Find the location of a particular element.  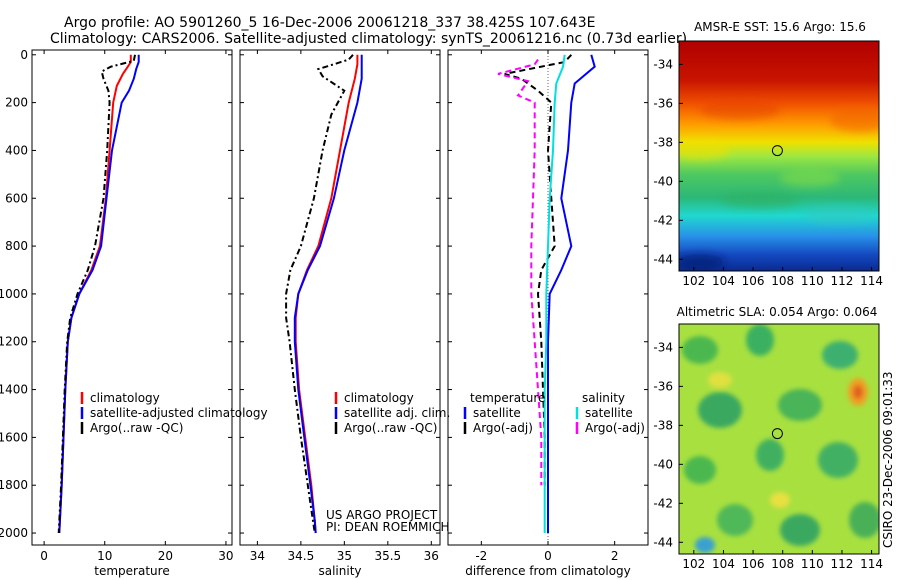

sst-argo-marker is located at coordinates (777, 151).